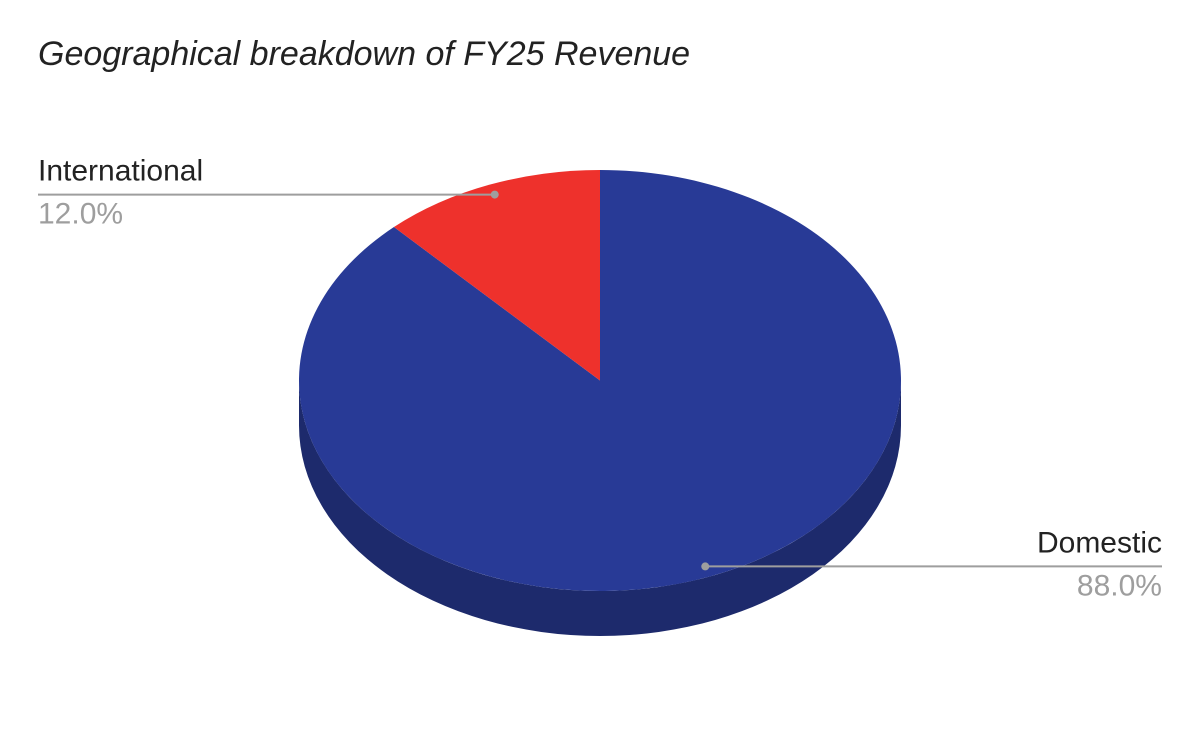  What do you see at coordinates (364, 54) in the screenshot?
I see `chart-title: Geographical breakdown of FY25 Revenue` at bounding box center [364, 54].